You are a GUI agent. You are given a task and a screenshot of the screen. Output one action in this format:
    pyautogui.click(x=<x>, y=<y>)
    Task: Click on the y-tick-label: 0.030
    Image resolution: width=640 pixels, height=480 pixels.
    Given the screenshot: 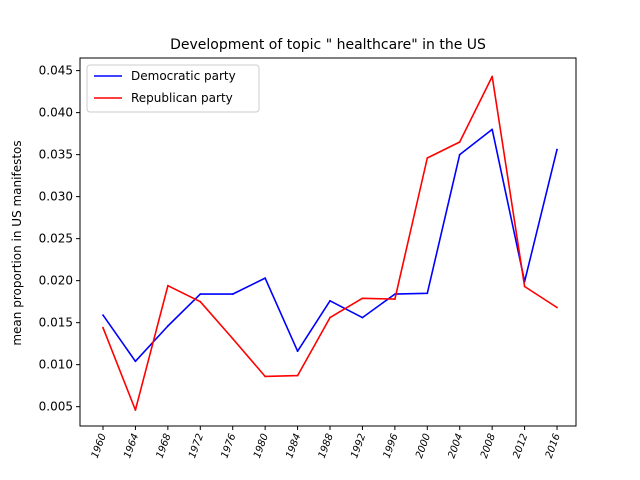 What is the action you would take?
    pyautogui.click(x=56, y=197)
    